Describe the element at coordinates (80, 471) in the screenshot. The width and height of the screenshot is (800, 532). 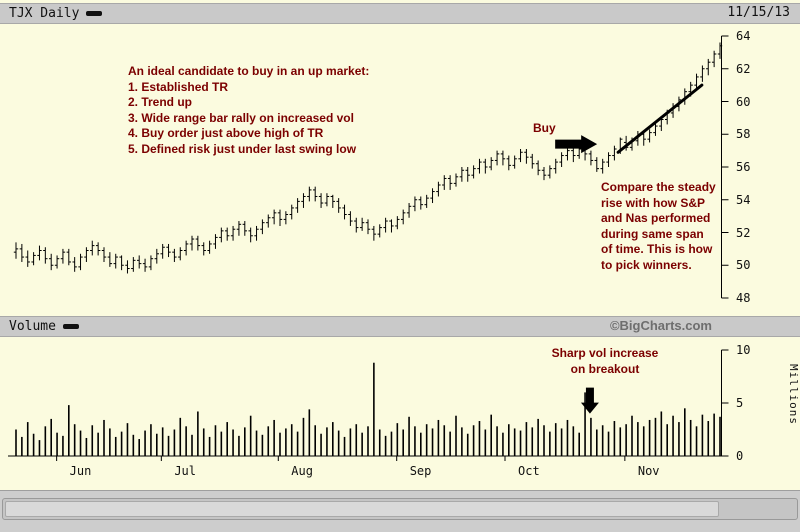
I see `month-label: Jun` at that location.